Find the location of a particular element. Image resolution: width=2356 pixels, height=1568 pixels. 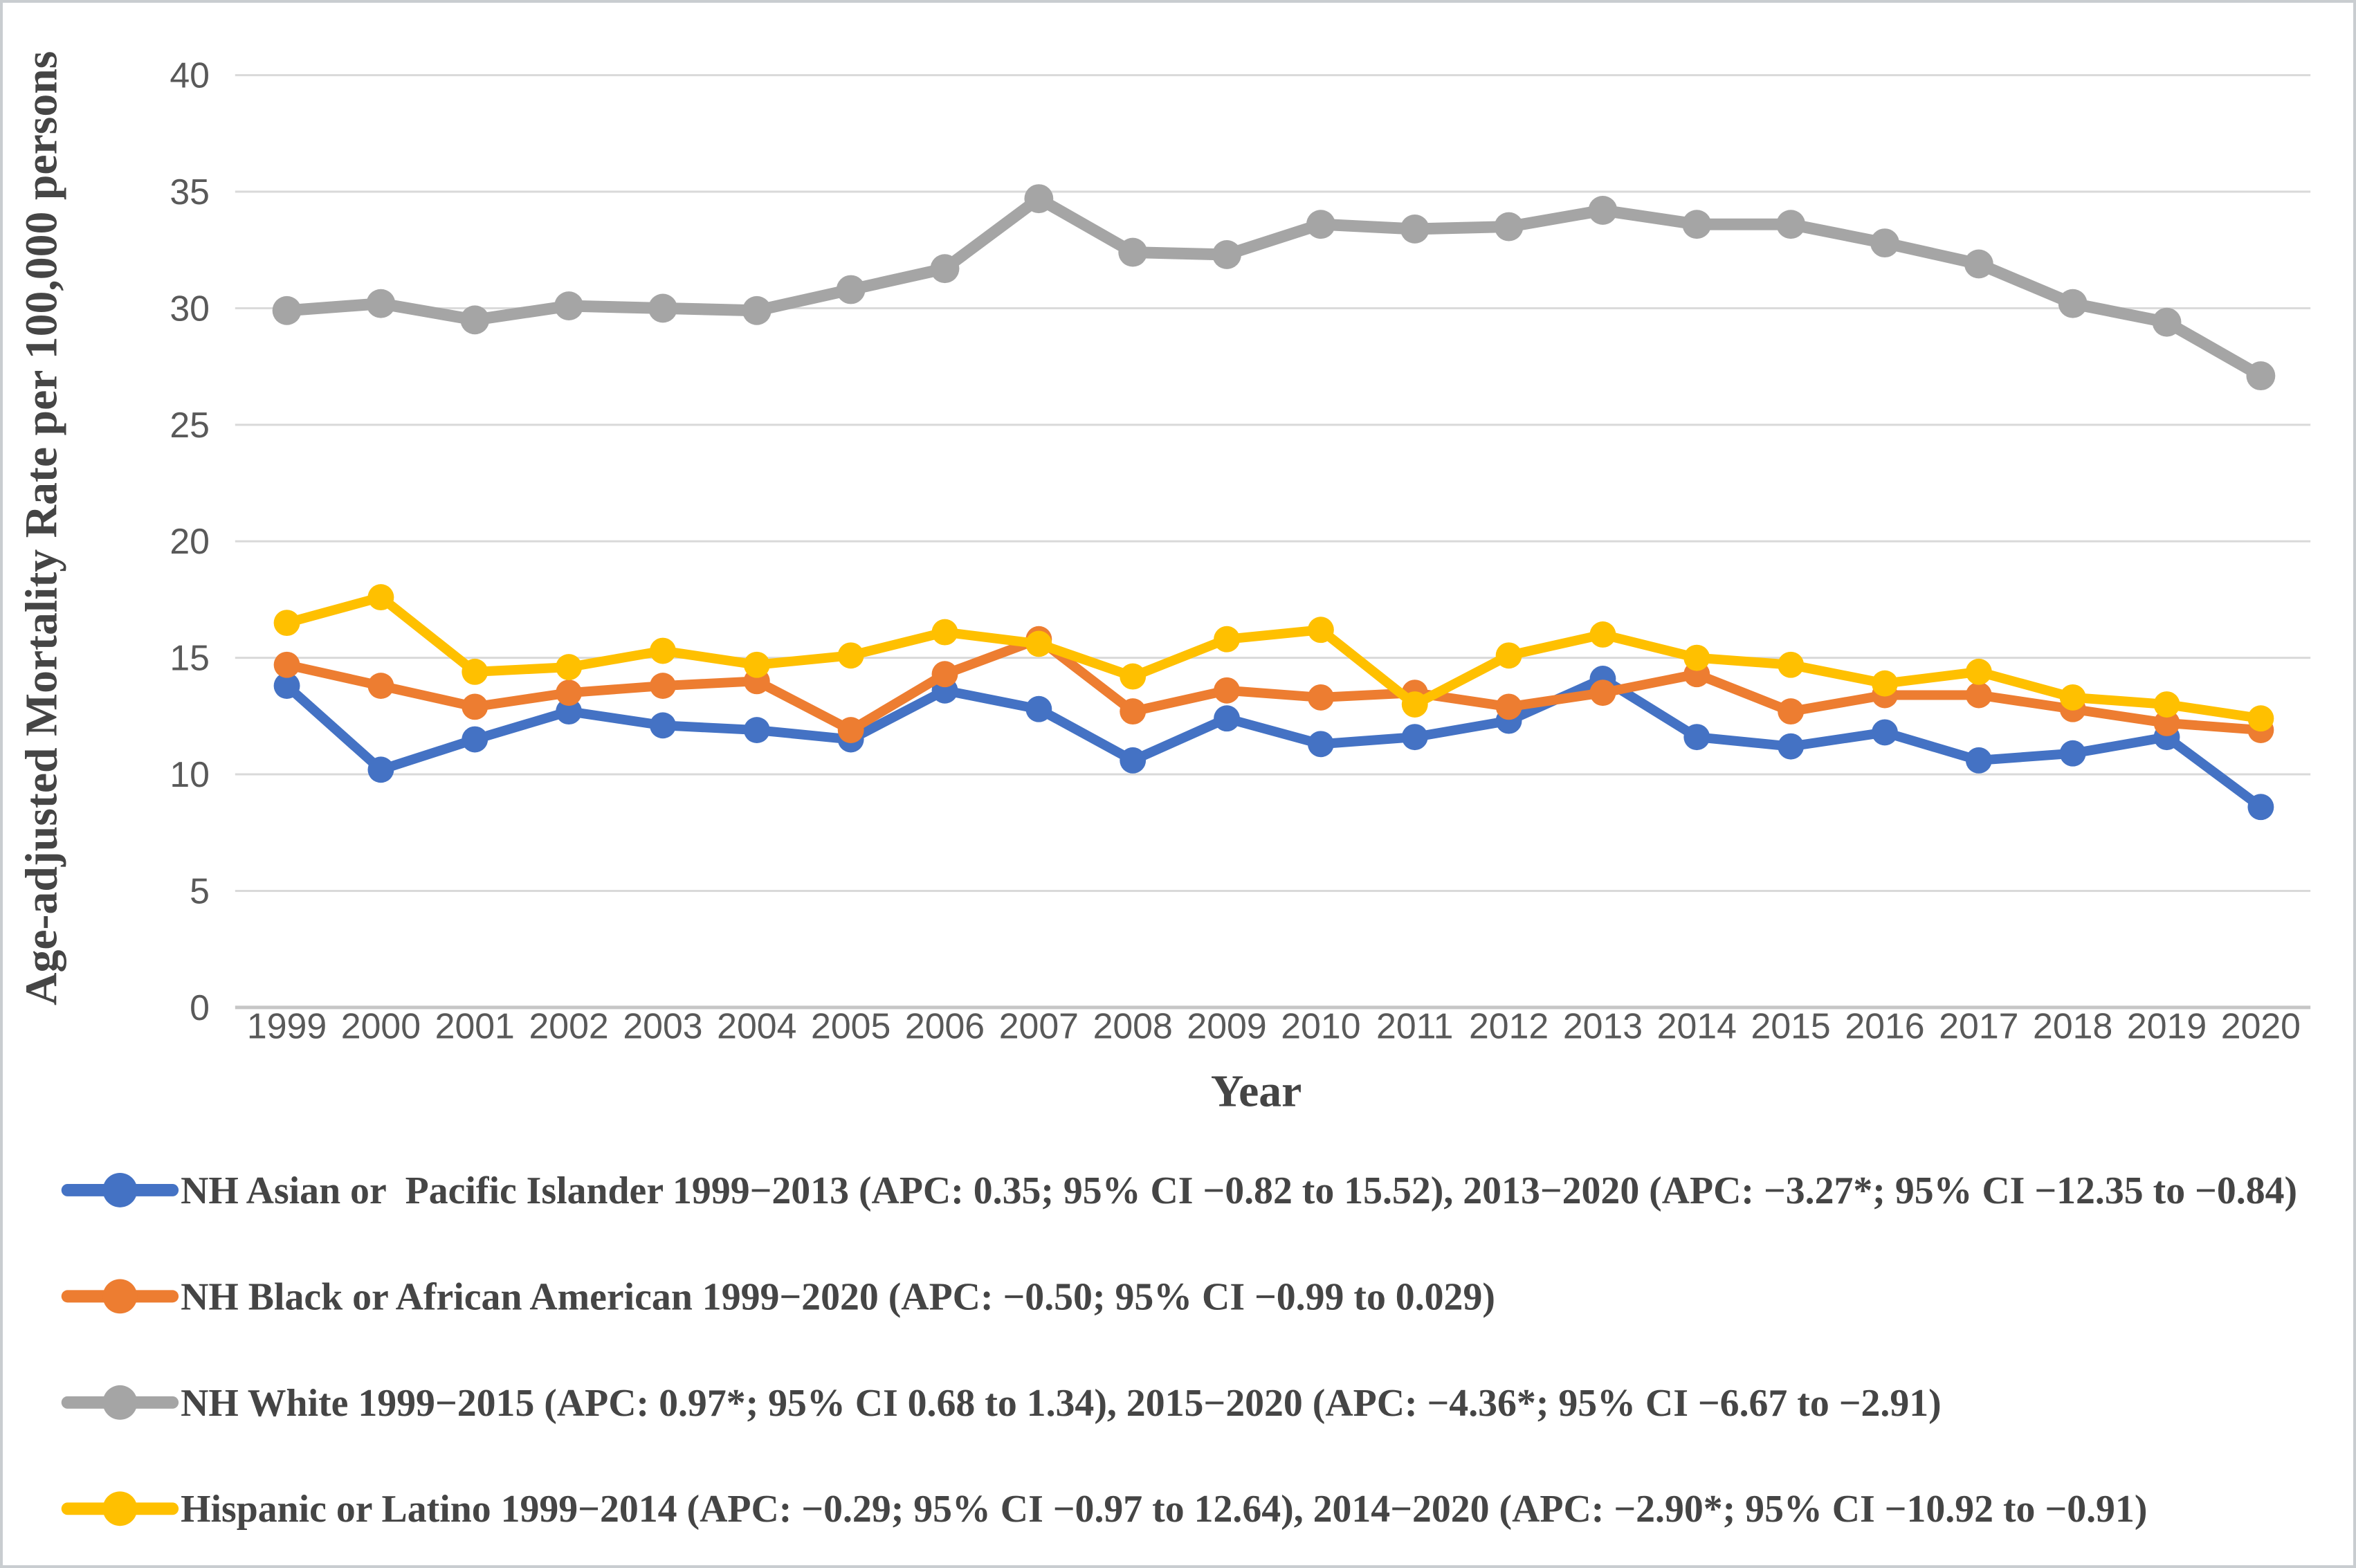

y-tick-label: 10 is located at coordinates (190, 774).